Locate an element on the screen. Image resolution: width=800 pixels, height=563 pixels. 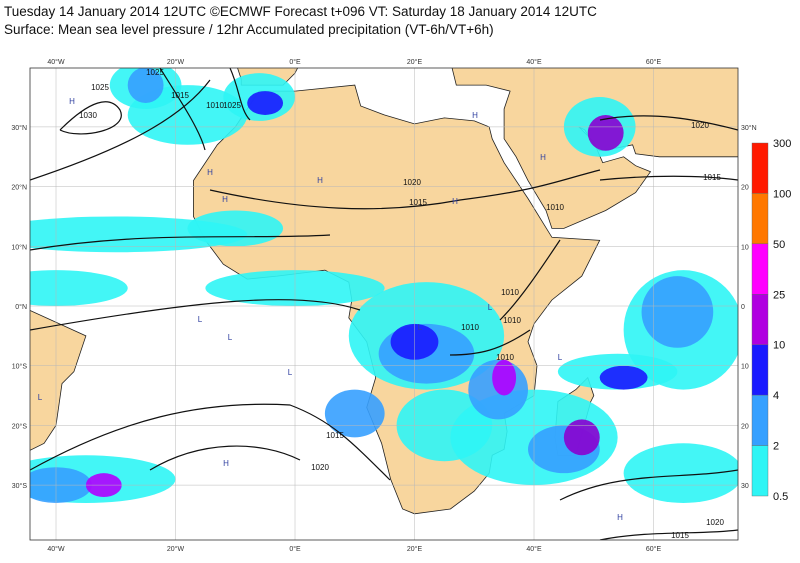
isobar-label: 1030 is located at coordinates (88, 115).